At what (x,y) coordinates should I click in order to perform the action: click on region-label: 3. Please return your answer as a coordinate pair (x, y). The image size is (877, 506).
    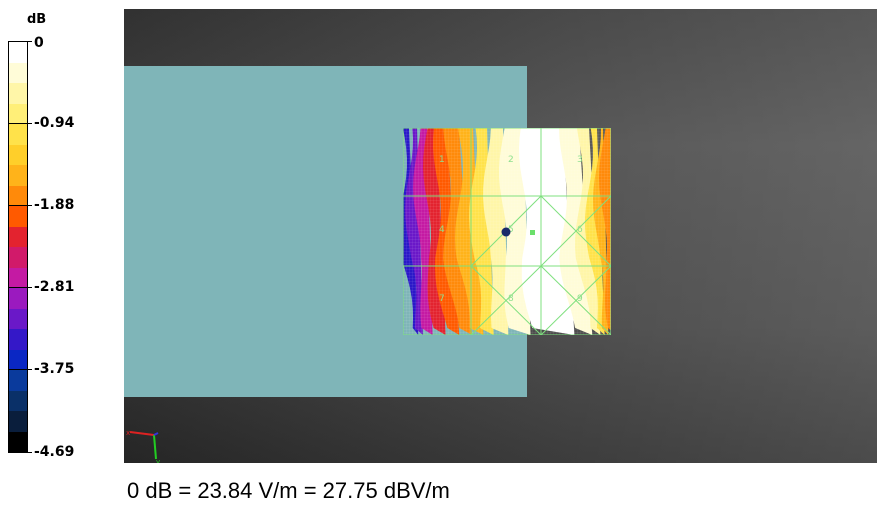
    Looking at the image, I should click on (580, 160).